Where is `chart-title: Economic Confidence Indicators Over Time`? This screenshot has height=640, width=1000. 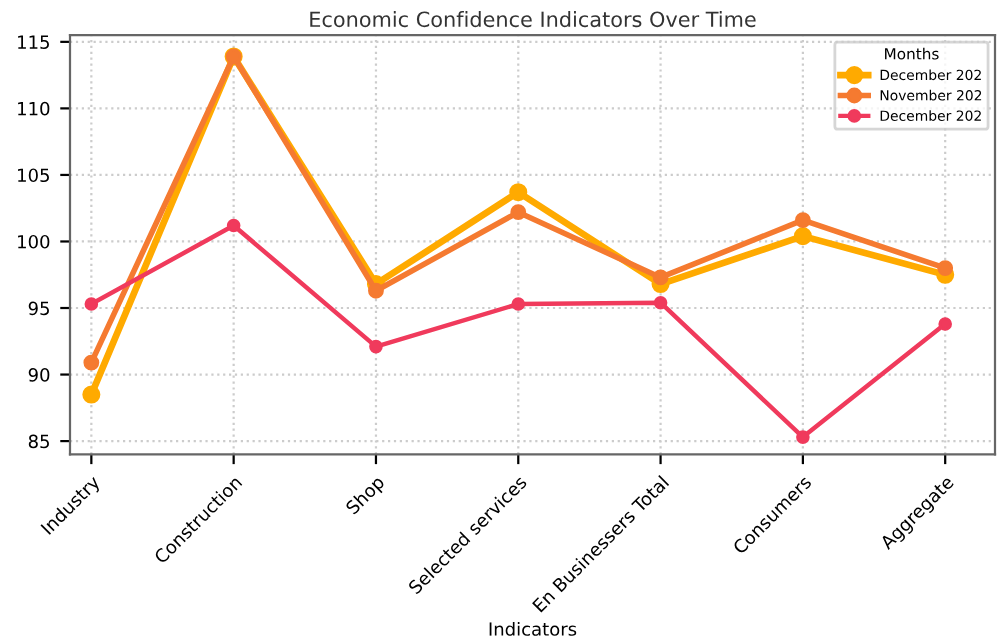
chart-title: Economic Confidence Indicators Over Time is located at coordinates (533, 19).